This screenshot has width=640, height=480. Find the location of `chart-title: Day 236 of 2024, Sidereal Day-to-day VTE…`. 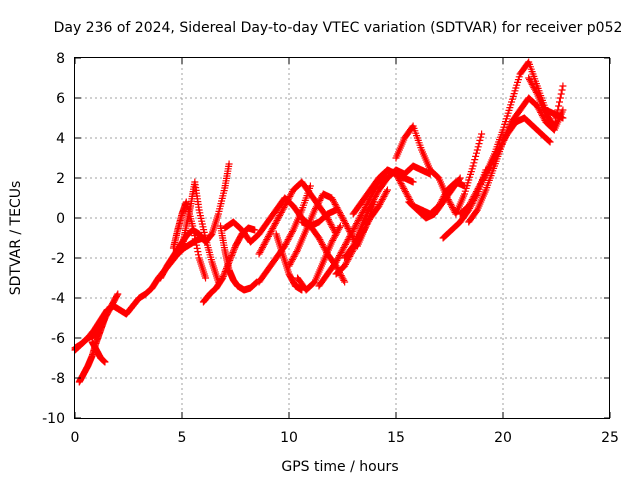

chart-title: Day 236 of 2024, Sidereal Day-to-day VTE… is located at coordinates (338, 28).